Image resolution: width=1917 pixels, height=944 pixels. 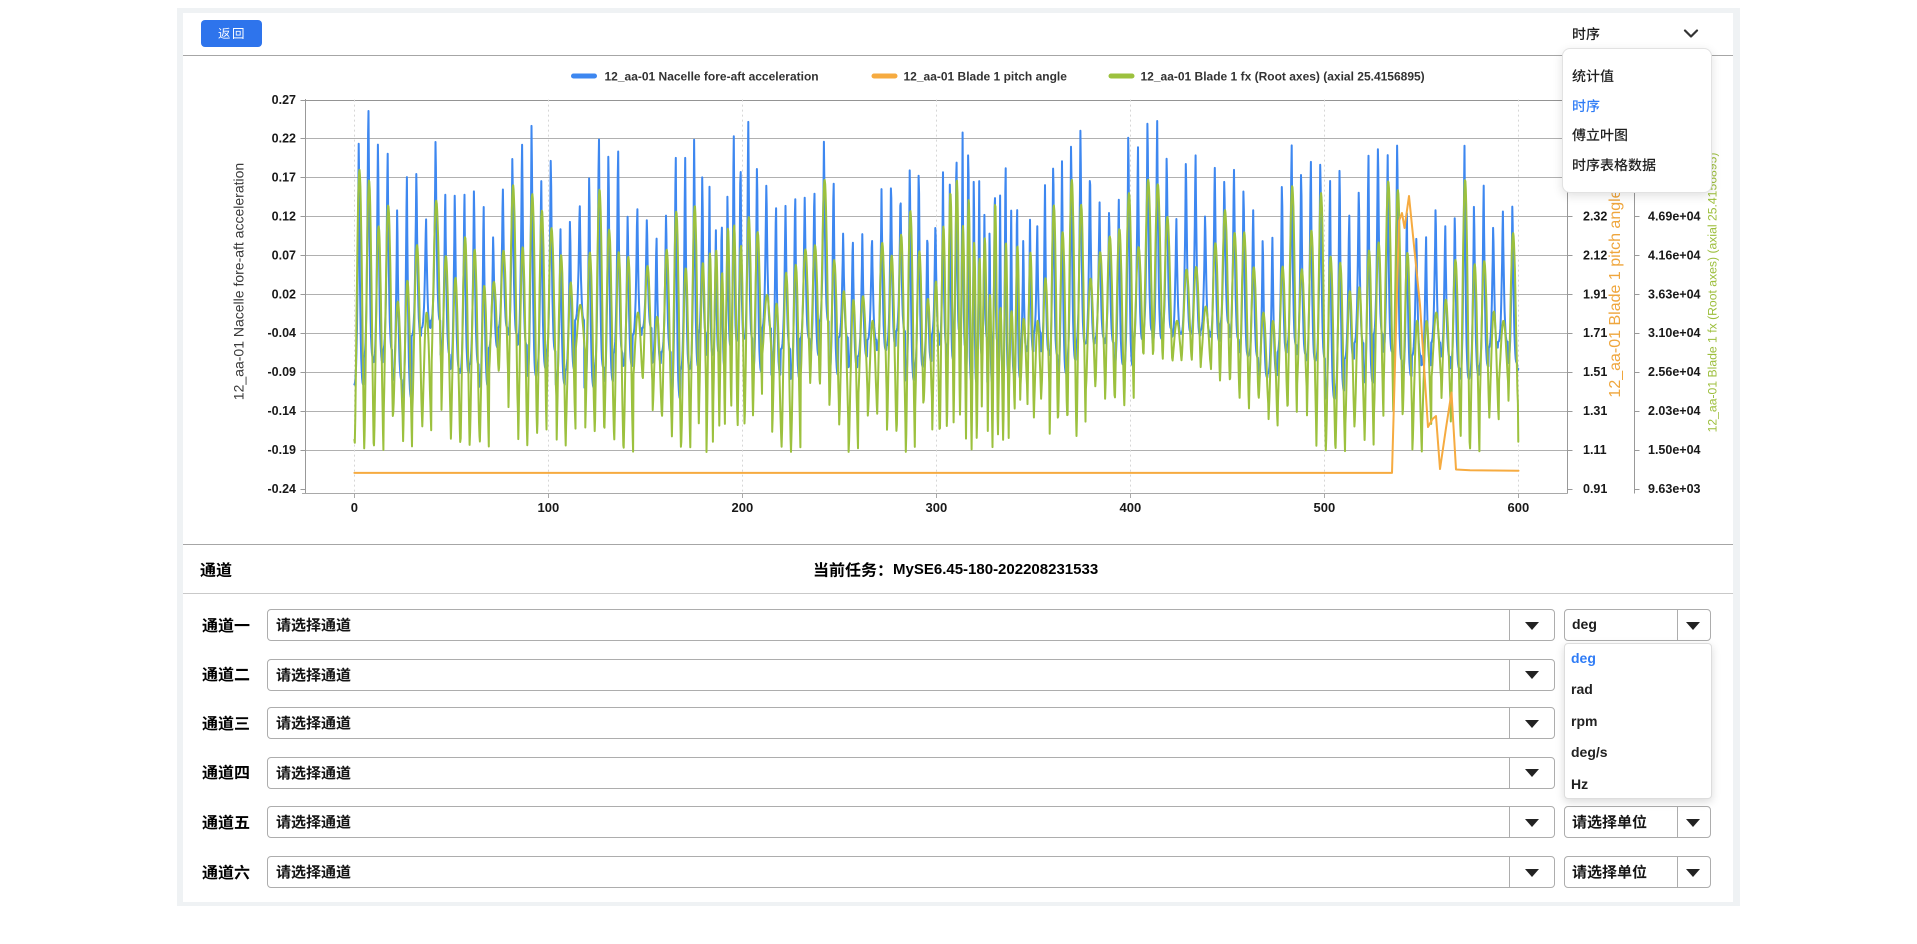 I want to click on svg-text: 2.56e+04, so click(x=1674, y=372).